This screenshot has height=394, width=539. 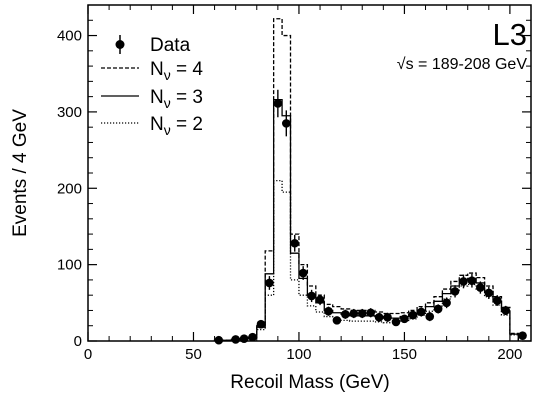 I want to click on legend-label-nv3: Nν = 3, so click(x=176, y=99).